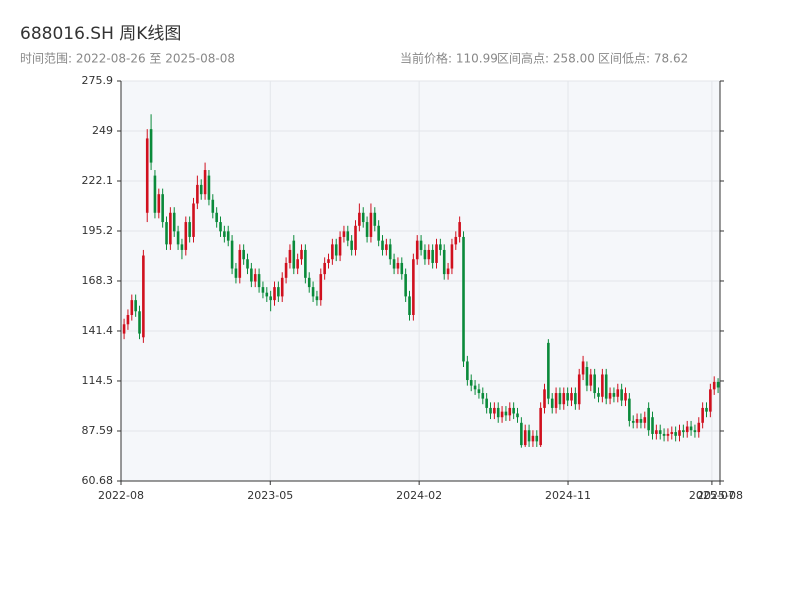  What do you see at coordinates (98, 80) in the screenshot?
I see `y-tick-label: 275.9` at bounding box center [98, 80].